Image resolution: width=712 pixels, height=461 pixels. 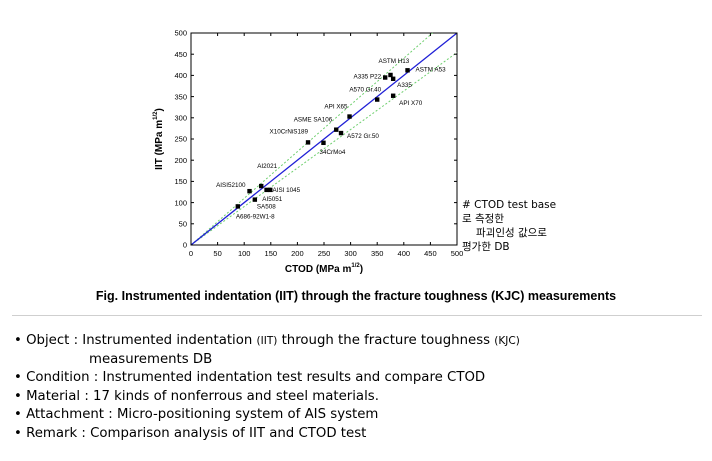 I want to click on data-point-label: API X70, so click(x=411, y=103).